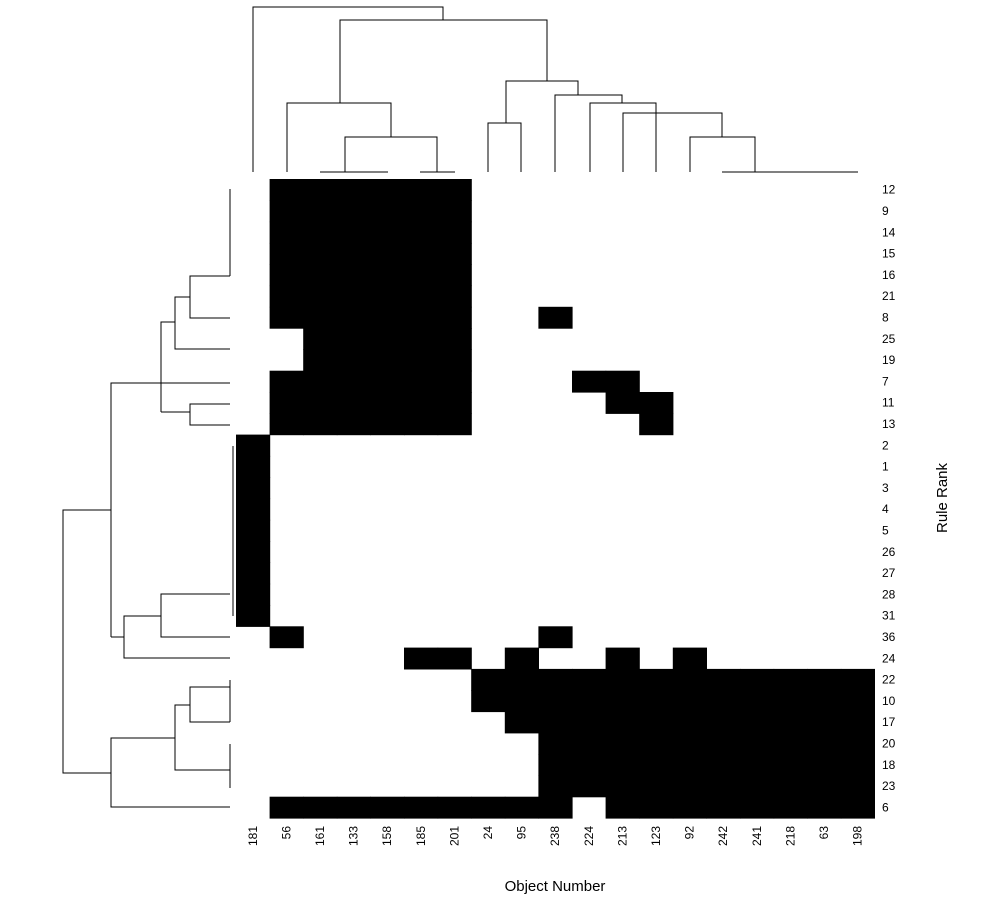 The height and width of the screenshot is (898, 1001). What do you see at coordinates (889, 424) in the screenshot?
I see `row-label: 13` at bounding box center [889, 424].